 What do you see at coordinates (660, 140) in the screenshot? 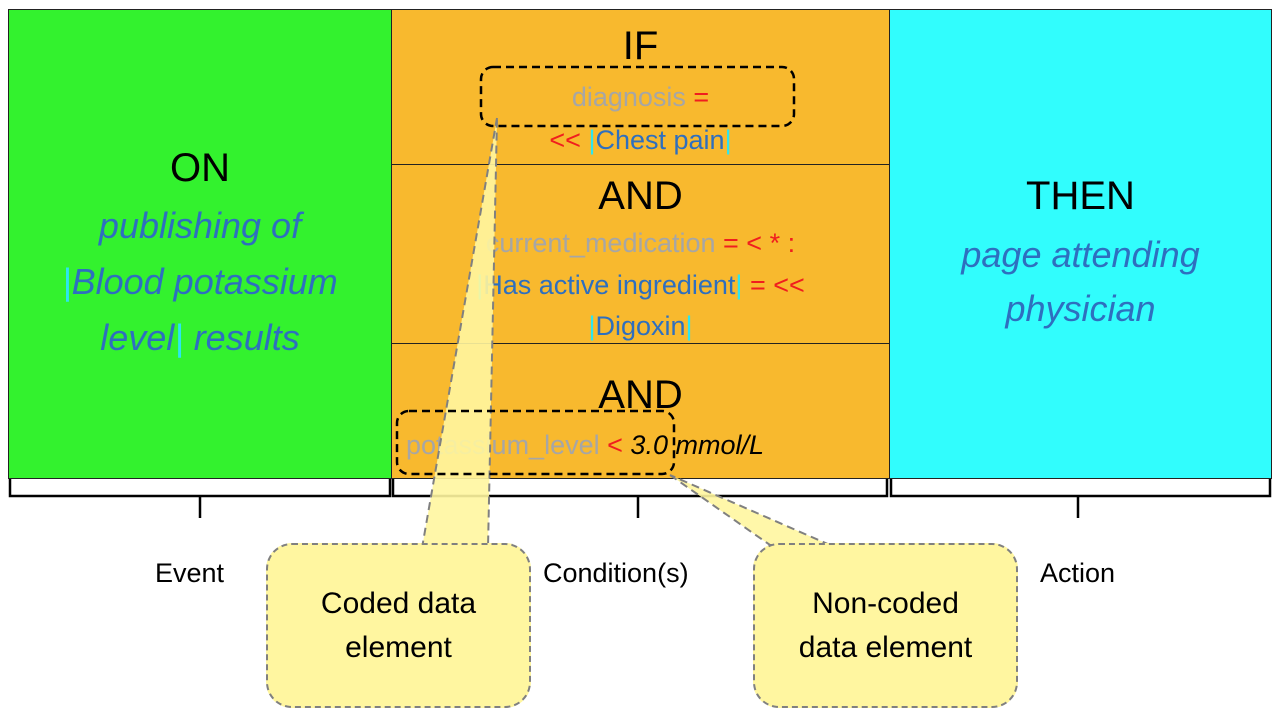
I see `chest-pain-concept: Chest pain` at bounding box center [660, 140].